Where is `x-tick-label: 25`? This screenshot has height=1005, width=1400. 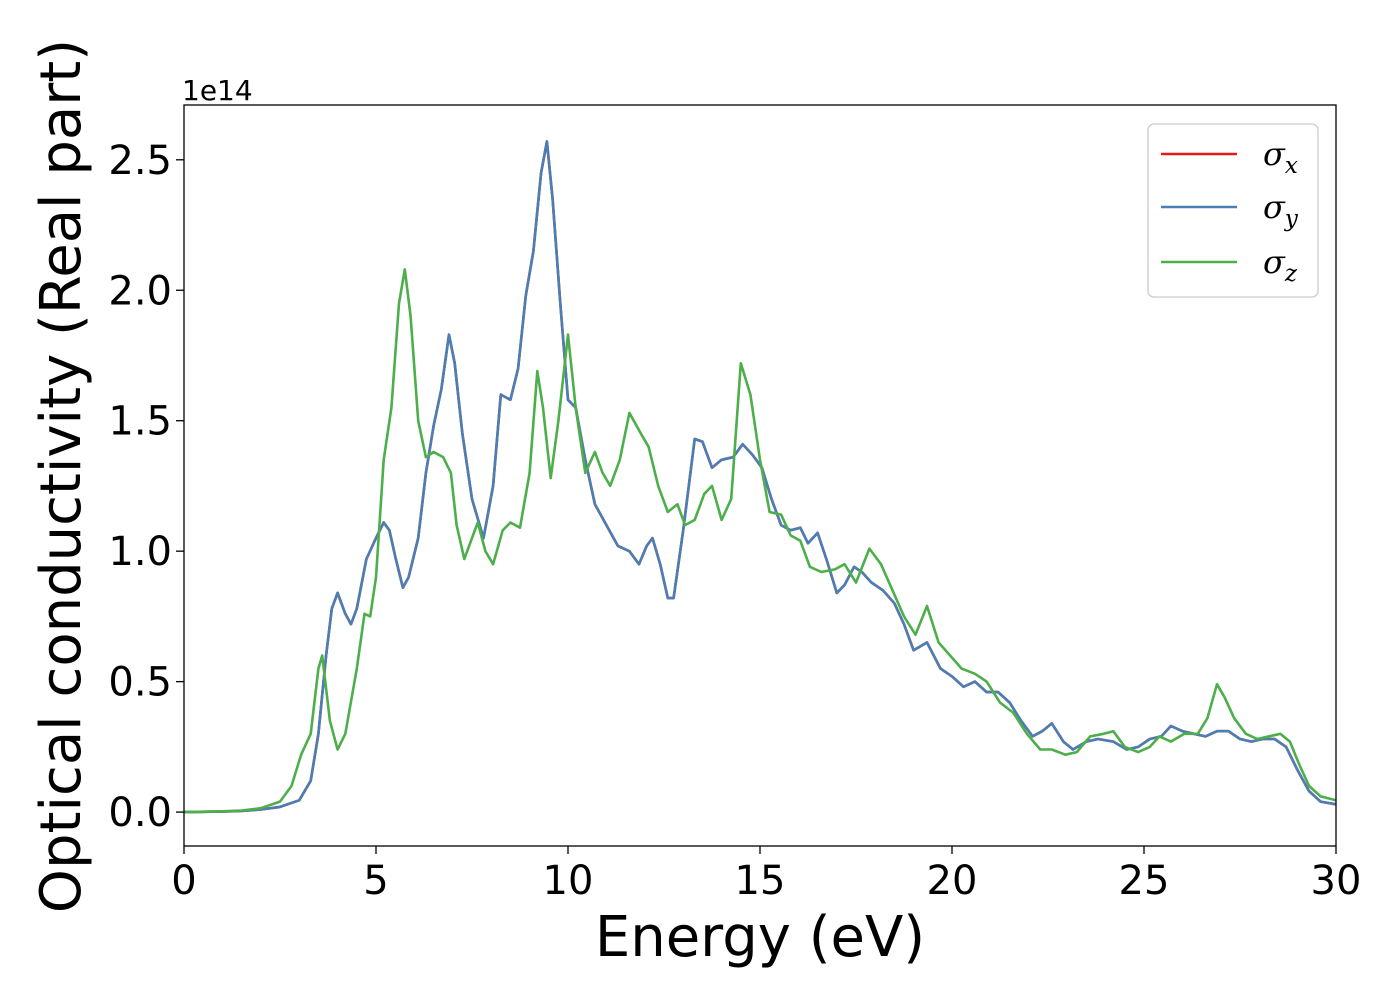
x-tick-label: 25 is located at coordinates (1144, 881).